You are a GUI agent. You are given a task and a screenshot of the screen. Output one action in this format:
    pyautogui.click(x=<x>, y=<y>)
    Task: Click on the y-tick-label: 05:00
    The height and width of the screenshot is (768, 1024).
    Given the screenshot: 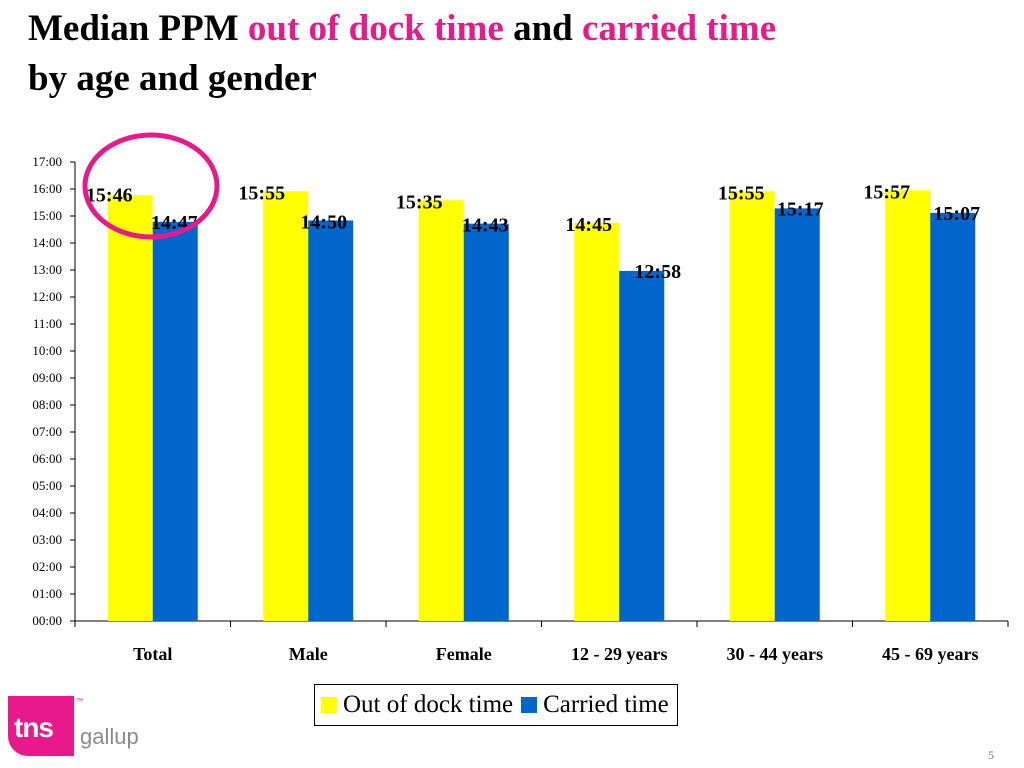 What is the action you would take?
    pyautogui.click(x=47, y=485)
    